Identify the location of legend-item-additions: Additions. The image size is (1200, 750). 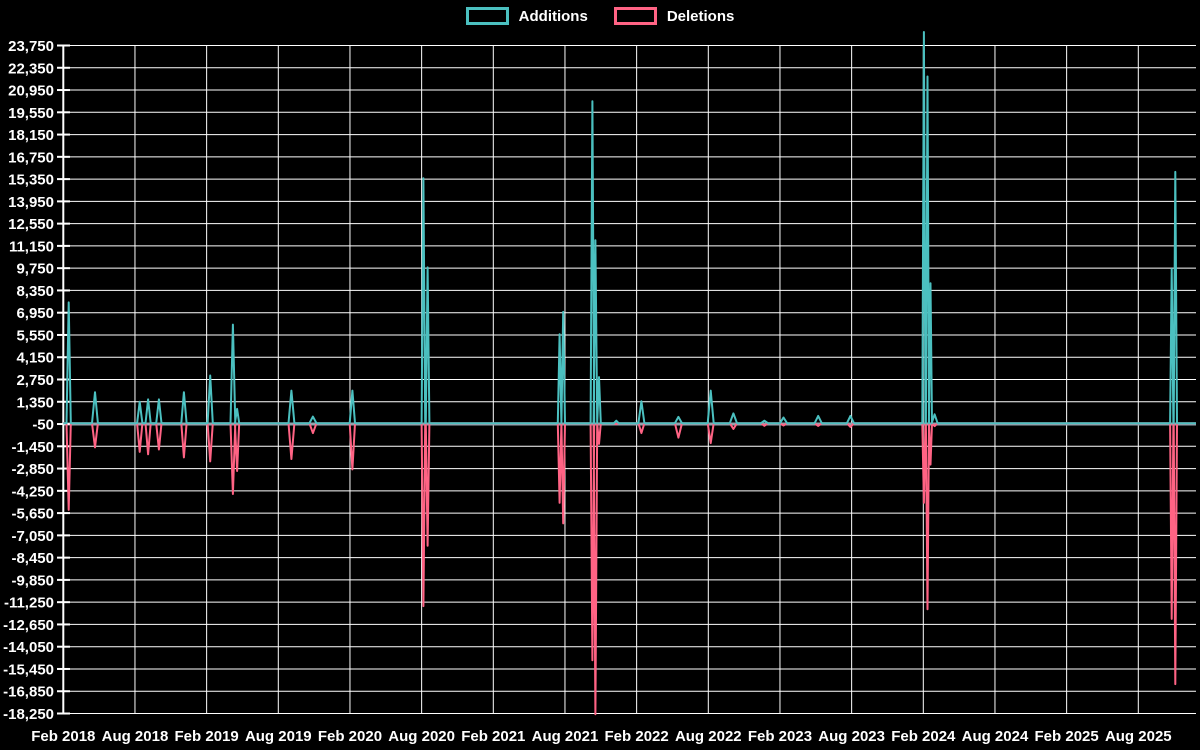
(526, 16).